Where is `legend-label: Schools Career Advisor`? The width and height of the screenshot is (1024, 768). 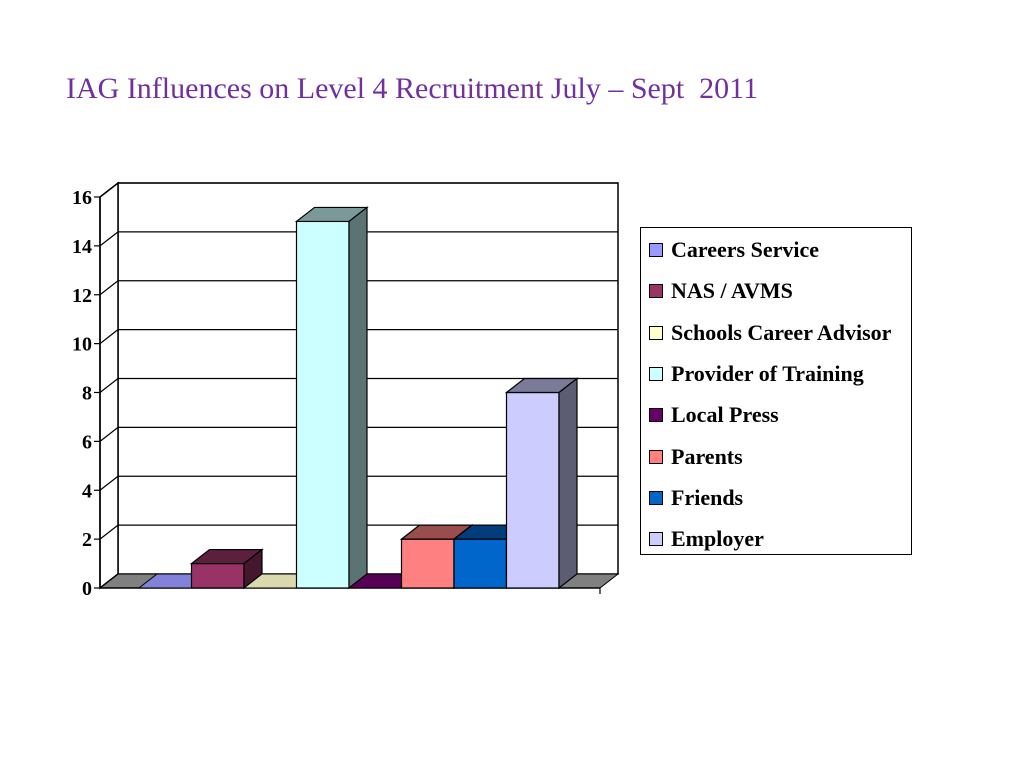 legend-label: Schools Career Advisor is located at coordinates (781, 332).